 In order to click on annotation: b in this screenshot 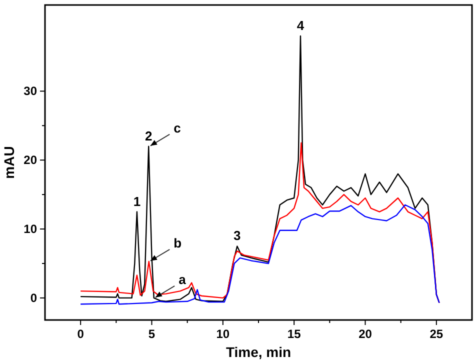, I will do `click(178, 242)`.